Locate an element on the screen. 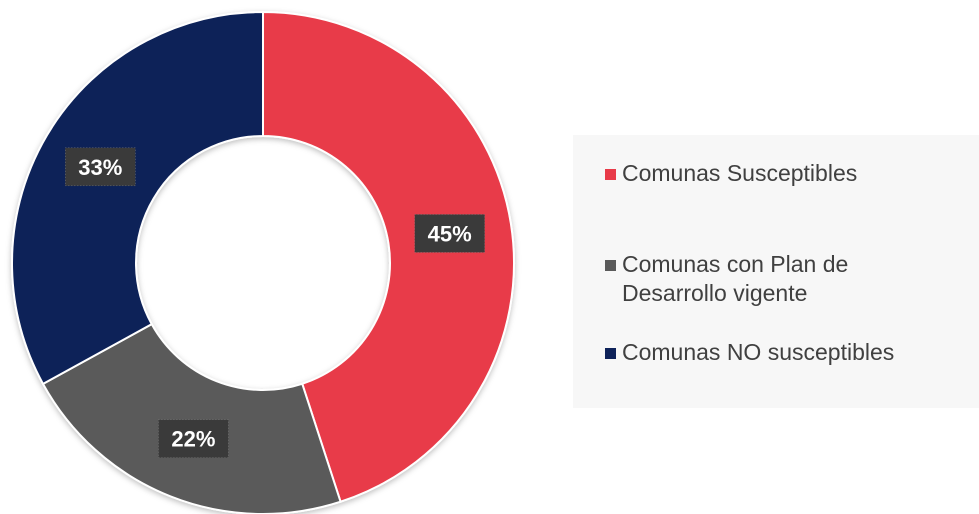 The width and height of the screenshot is (979, 514). data-label: 22% is located at coordinates (193, 438).